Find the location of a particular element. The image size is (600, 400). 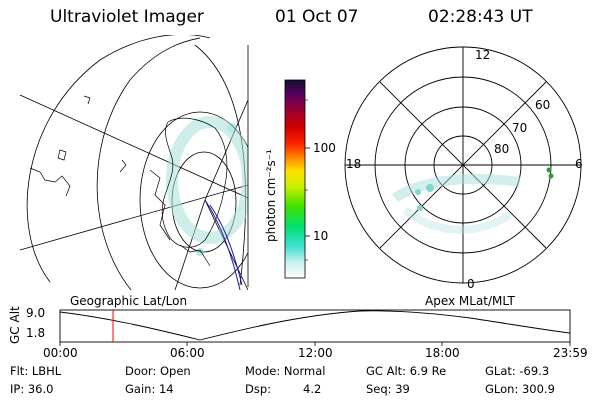

app-title: Ultraviolet Imager is located at coordinates (127, 17).